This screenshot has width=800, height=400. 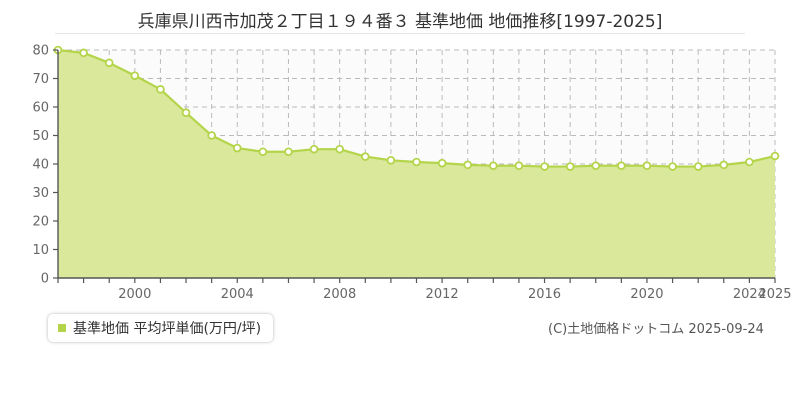 I want to click on y-axis-tick-label: 80, so click(x=40, y=51).